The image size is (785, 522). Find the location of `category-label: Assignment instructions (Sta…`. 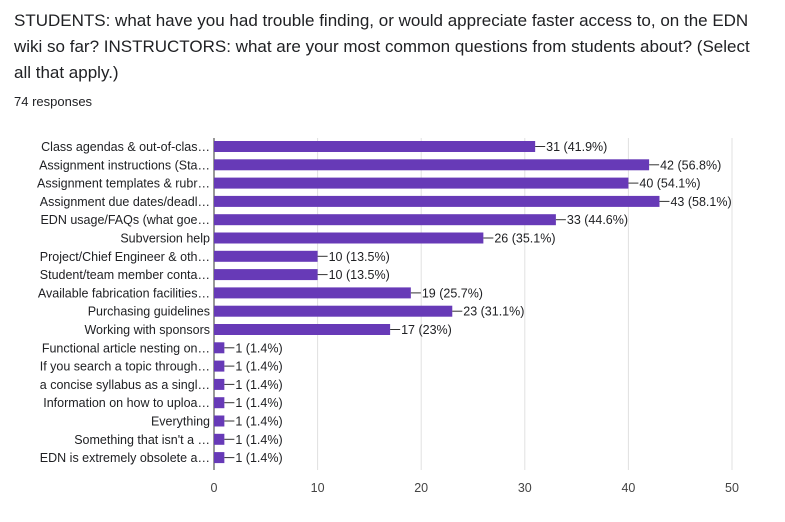

category-label: Assignment instructions (Sta… is located at coordinates (124, 165).